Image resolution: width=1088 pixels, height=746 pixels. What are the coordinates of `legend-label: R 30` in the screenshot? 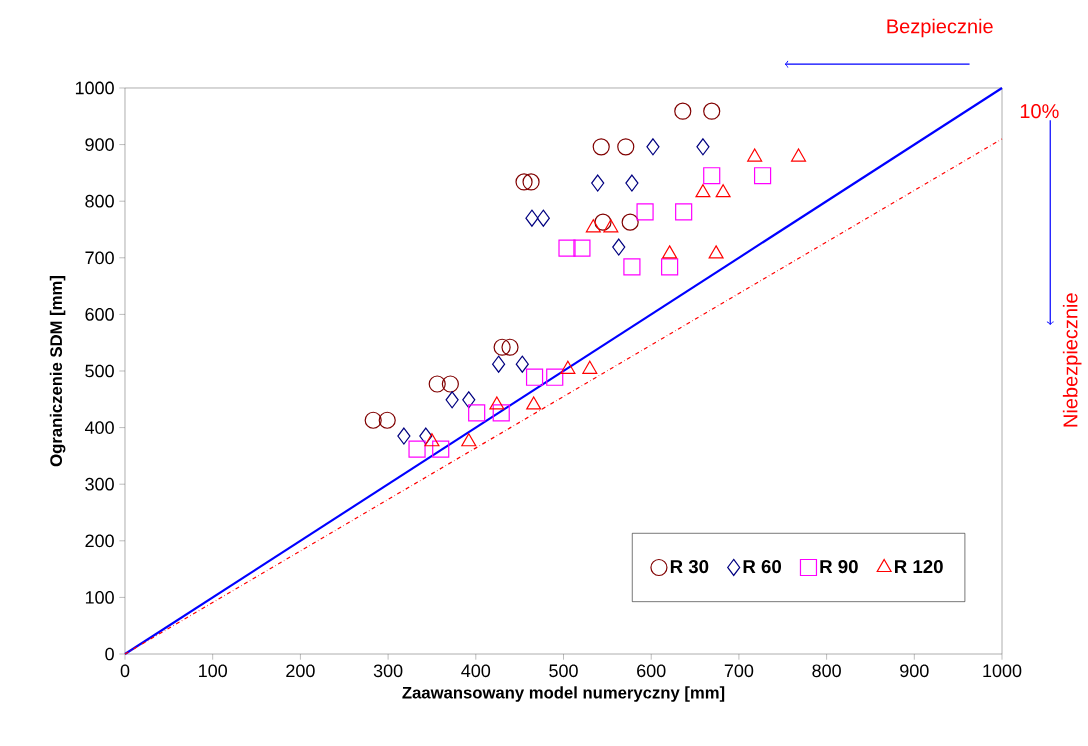 It's located at (689, 566).